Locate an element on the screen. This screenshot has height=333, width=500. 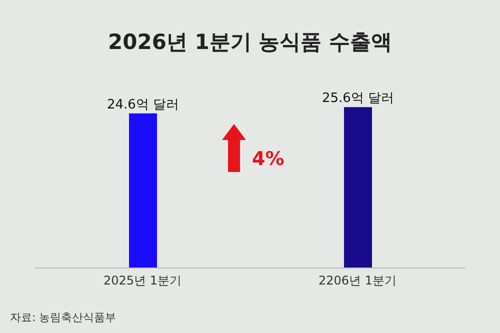
annotation: 4% is located at coordinates (268, 159).